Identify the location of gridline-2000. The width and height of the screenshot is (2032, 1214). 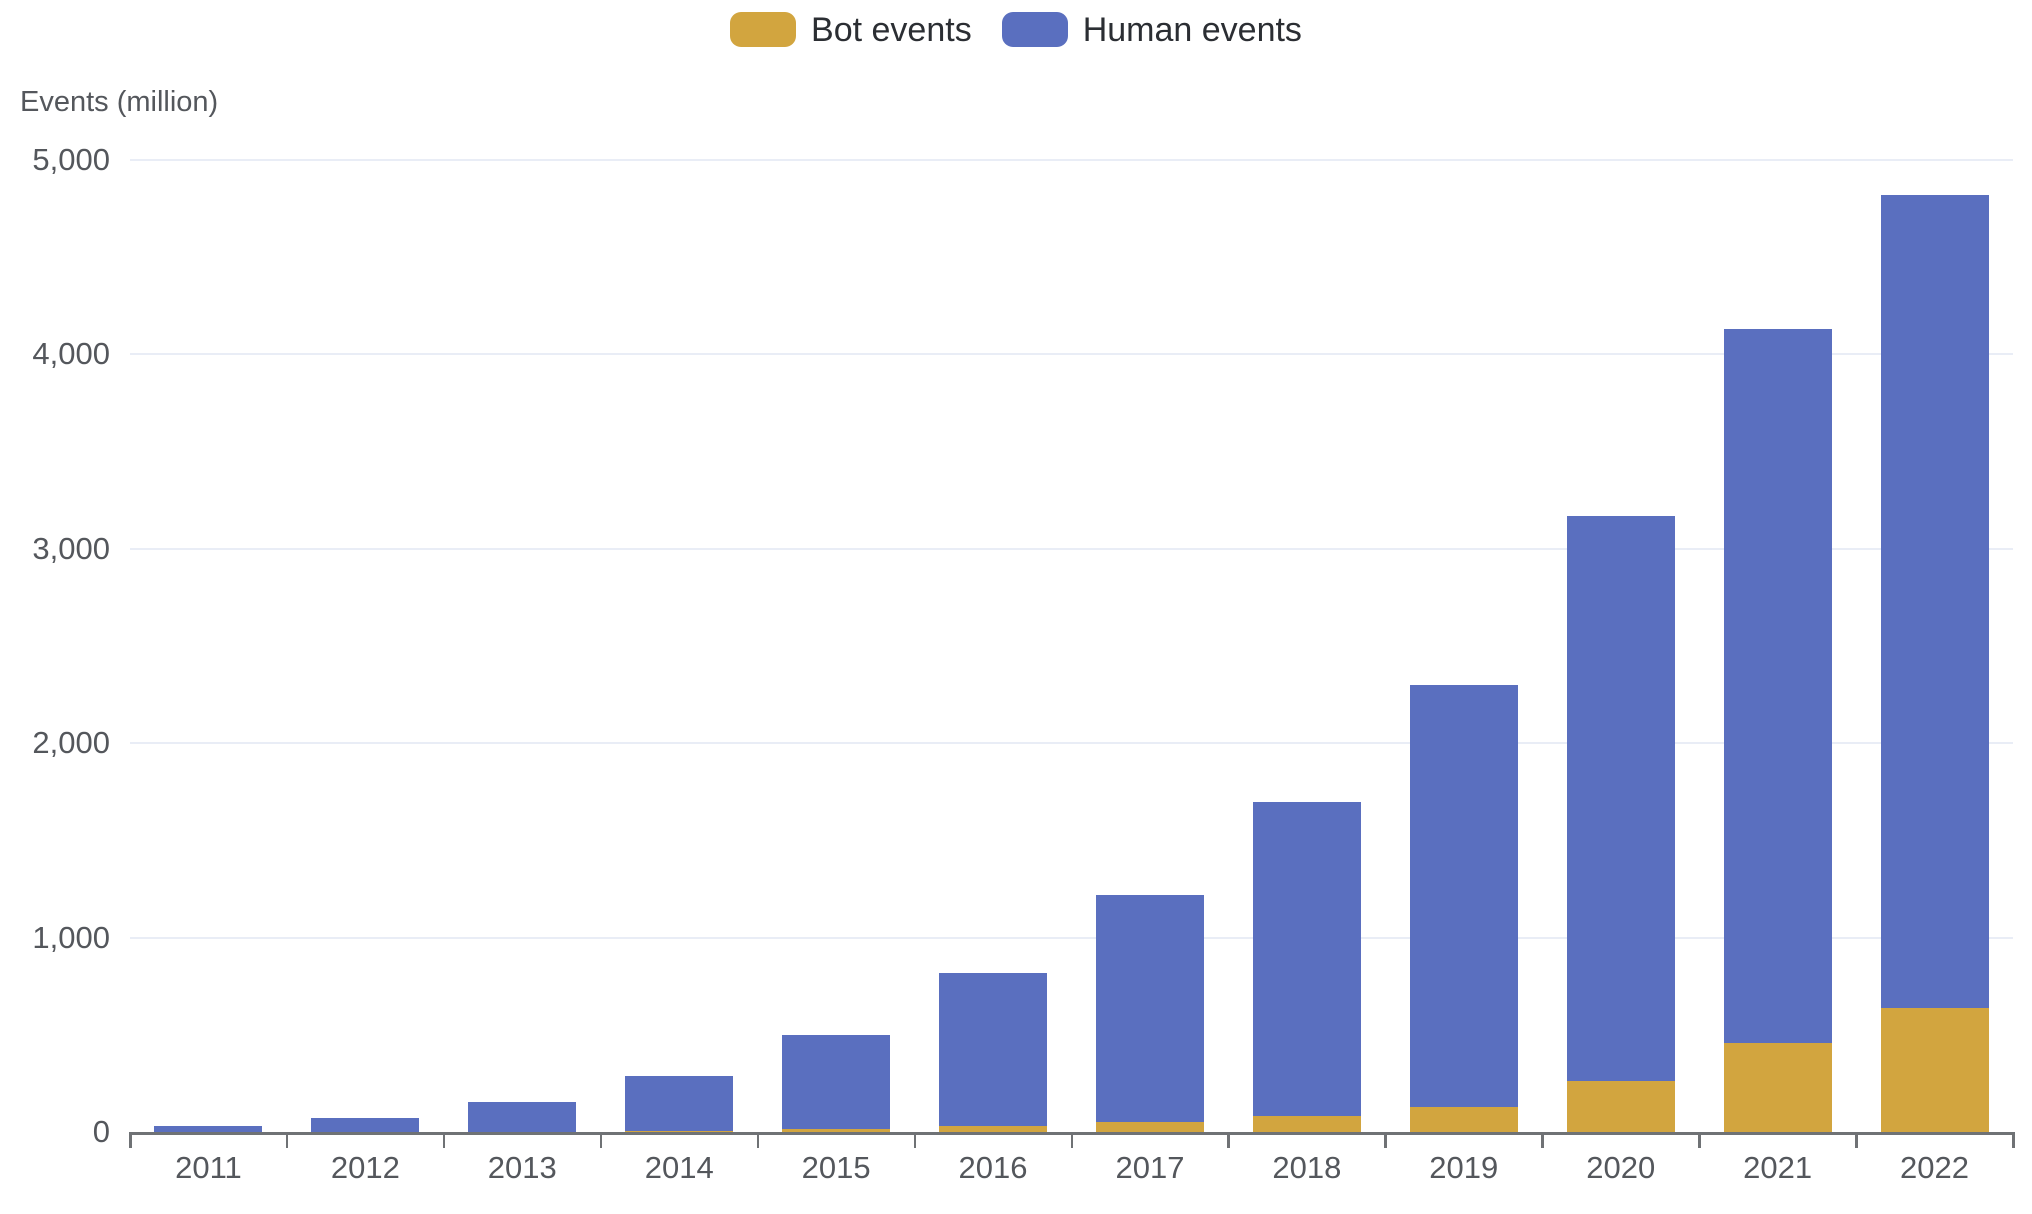
(1071, 743).